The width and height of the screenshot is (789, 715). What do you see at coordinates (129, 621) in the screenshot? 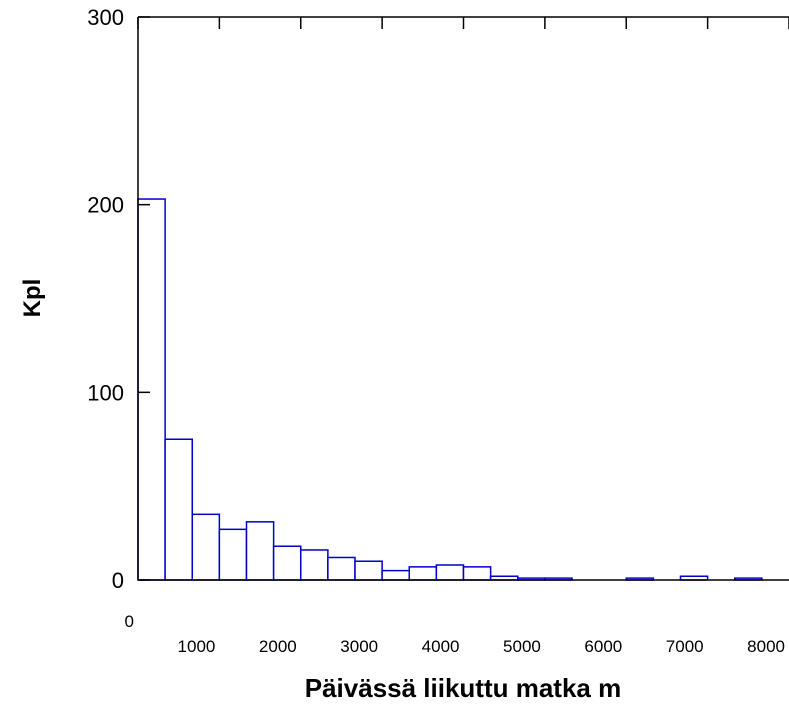
I see `x-tick-label: 0` at bounding box center [129, 621].